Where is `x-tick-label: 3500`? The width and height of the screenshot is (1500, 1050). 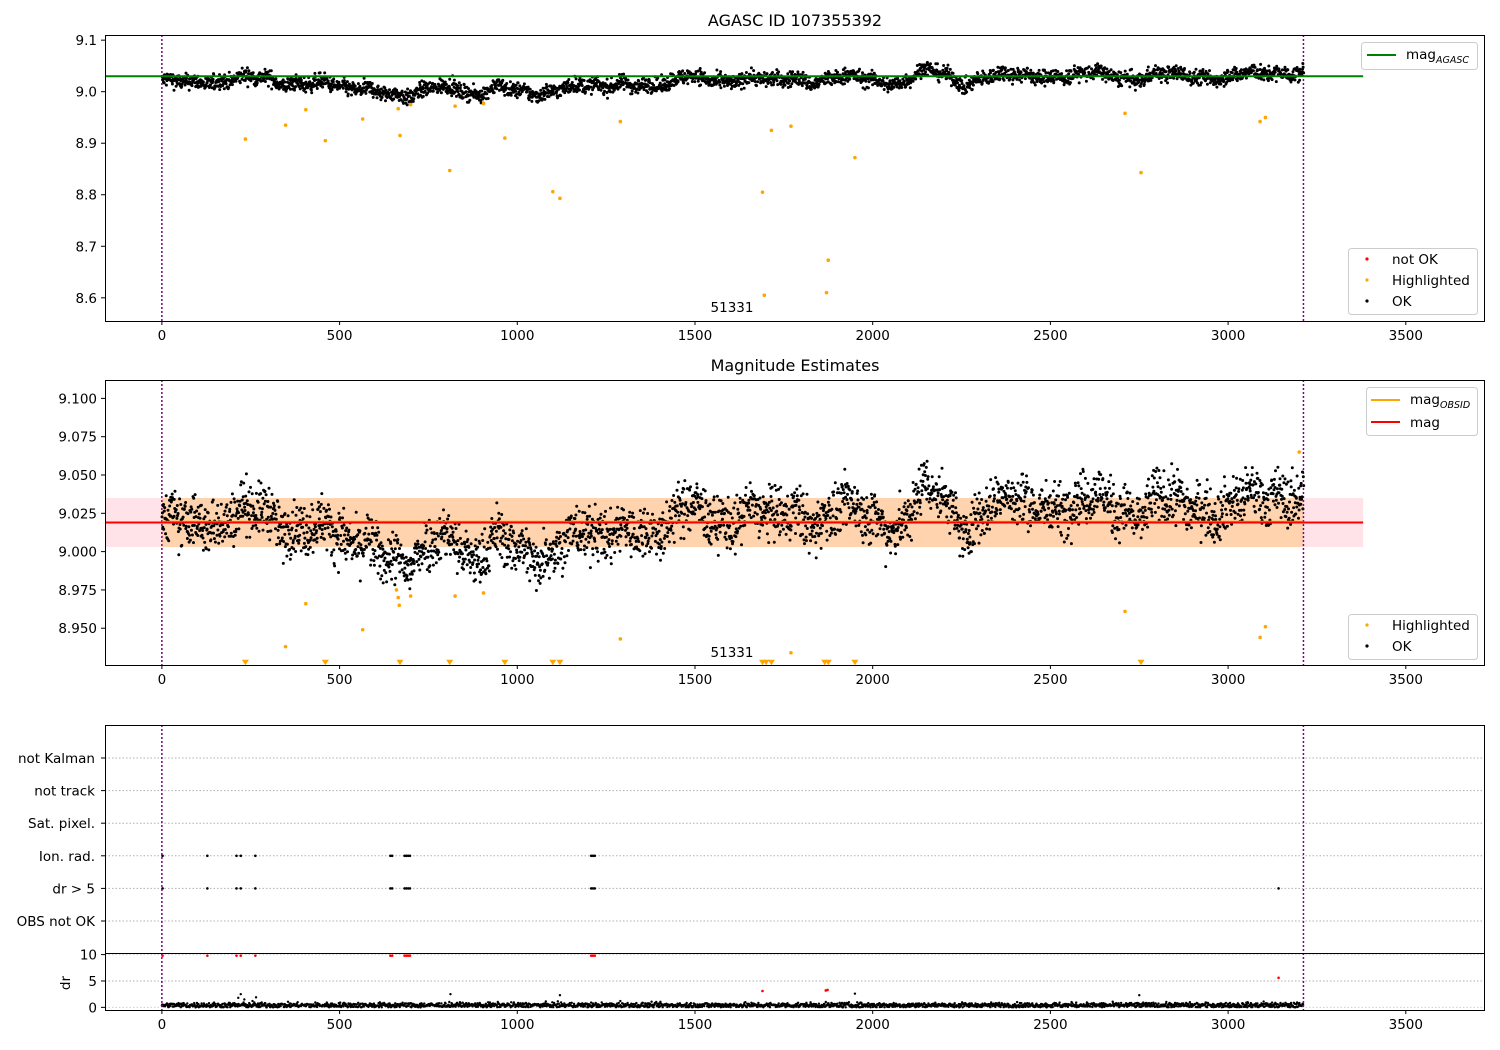
x-tick-label: 3500 is located at coordinates (1406, 336).